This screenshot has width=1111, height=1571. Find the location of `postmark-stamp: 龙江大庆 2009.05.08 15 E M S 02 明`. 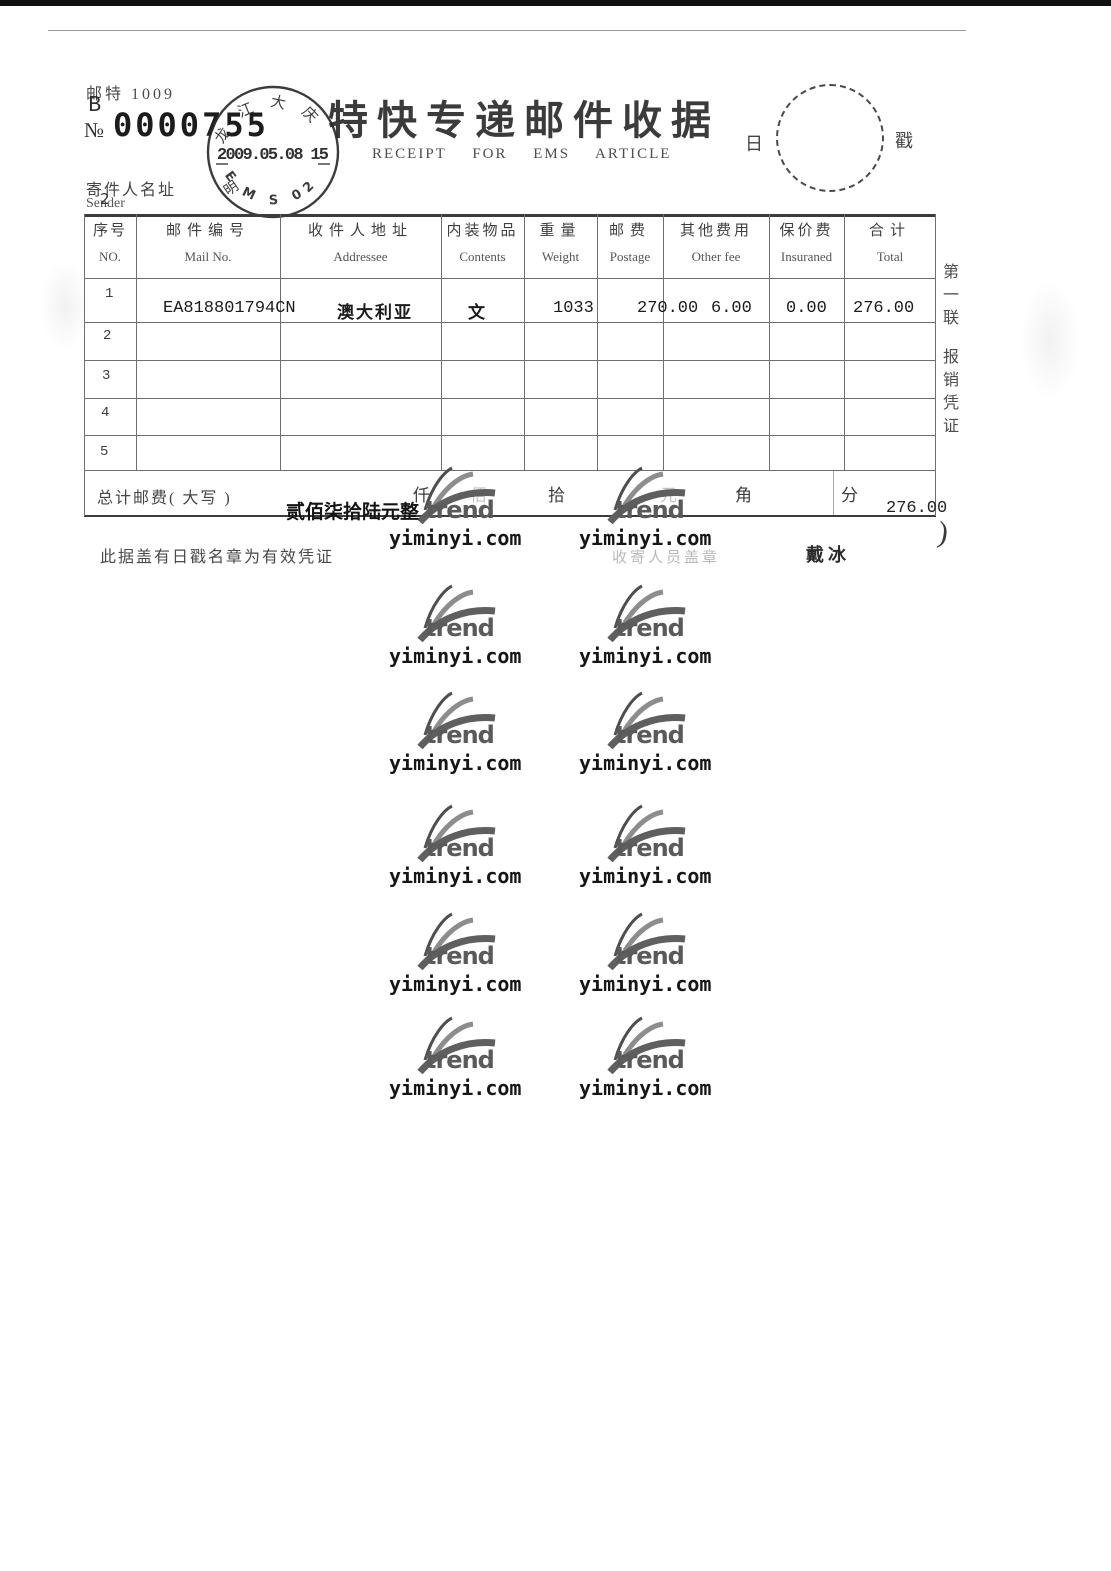

postmark-stamp: 龙江大庆 2009.05.08 15 E M S 02 明 is located at coordinates (272, 151).